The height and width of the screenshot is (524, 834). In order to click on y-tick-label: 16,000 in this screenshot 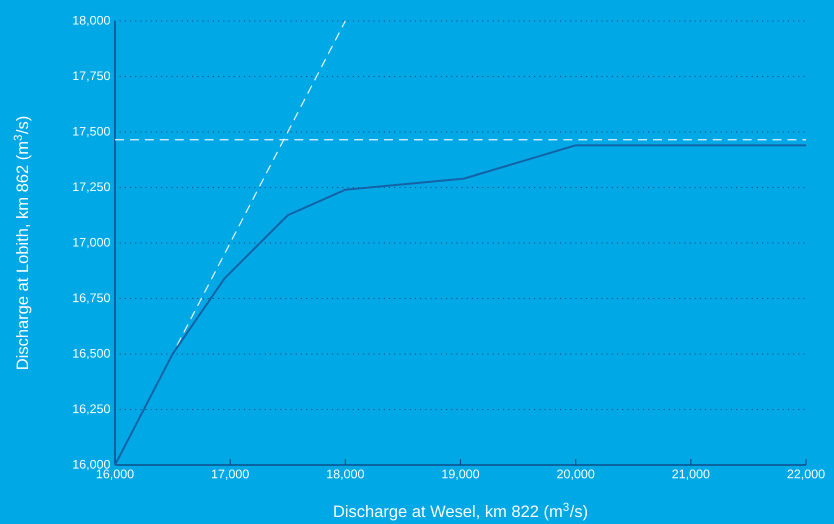, I will do `click(91, 465)`.